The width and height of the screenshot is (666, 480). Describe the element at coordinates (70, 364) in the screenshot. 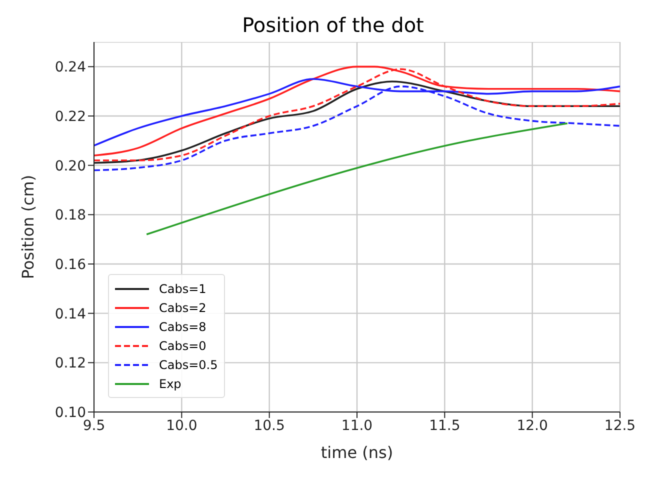

I see `y-tick-label: 0.12` at that location.